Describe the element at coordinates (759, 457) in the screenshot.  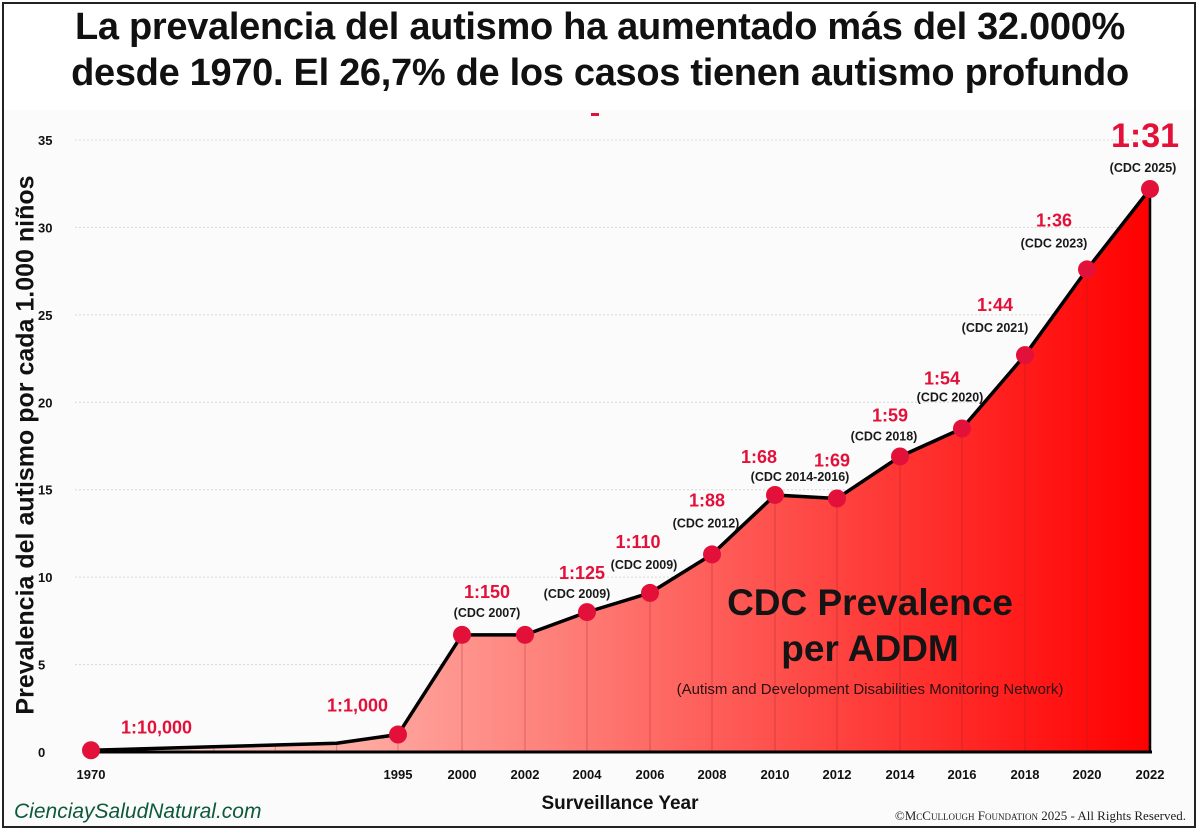
I see `data-label-ratio: 1:68` at that location.